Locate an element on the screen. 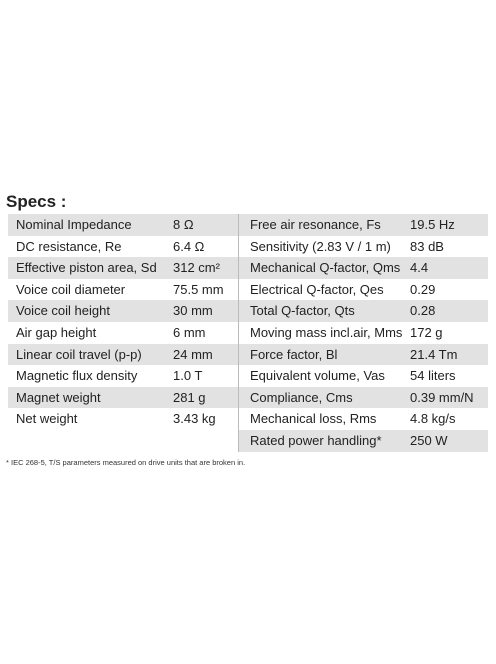 This screenshot has height=664, width=496. spec-value: 4.8 kg/s is located at coordinates (433, 419).